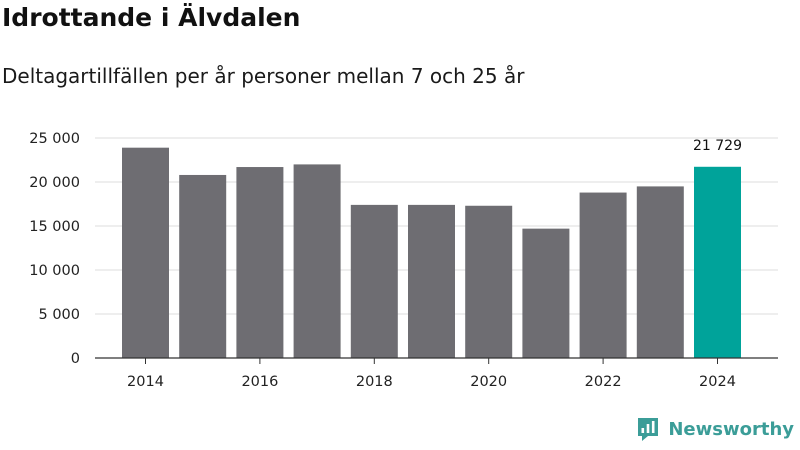 The image size is (800, 450). Describe the element at coordinates (260, 262) in the screenshot. I see `bar-2016` at that location.